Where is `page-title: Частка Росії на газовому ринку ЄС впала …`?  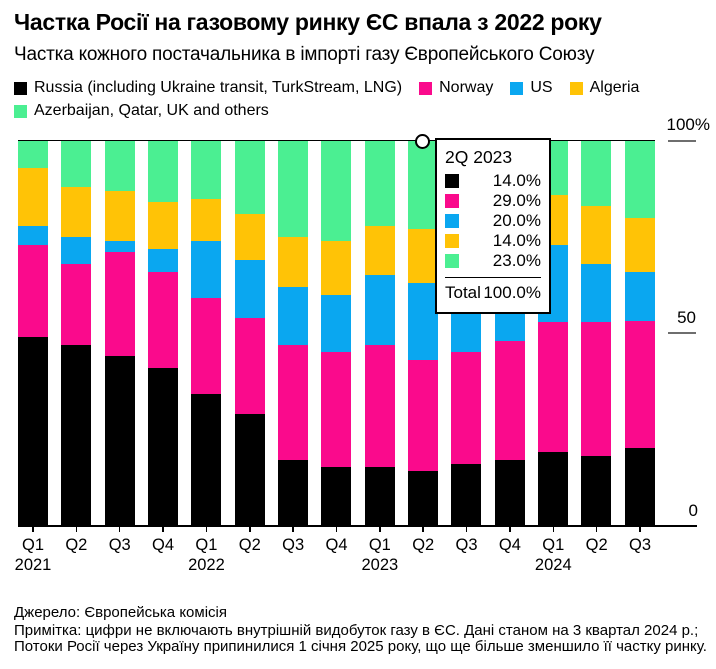
page-title: Частка Росії на газовому ринку ЄС впала … is located at coordinates (308, 22).